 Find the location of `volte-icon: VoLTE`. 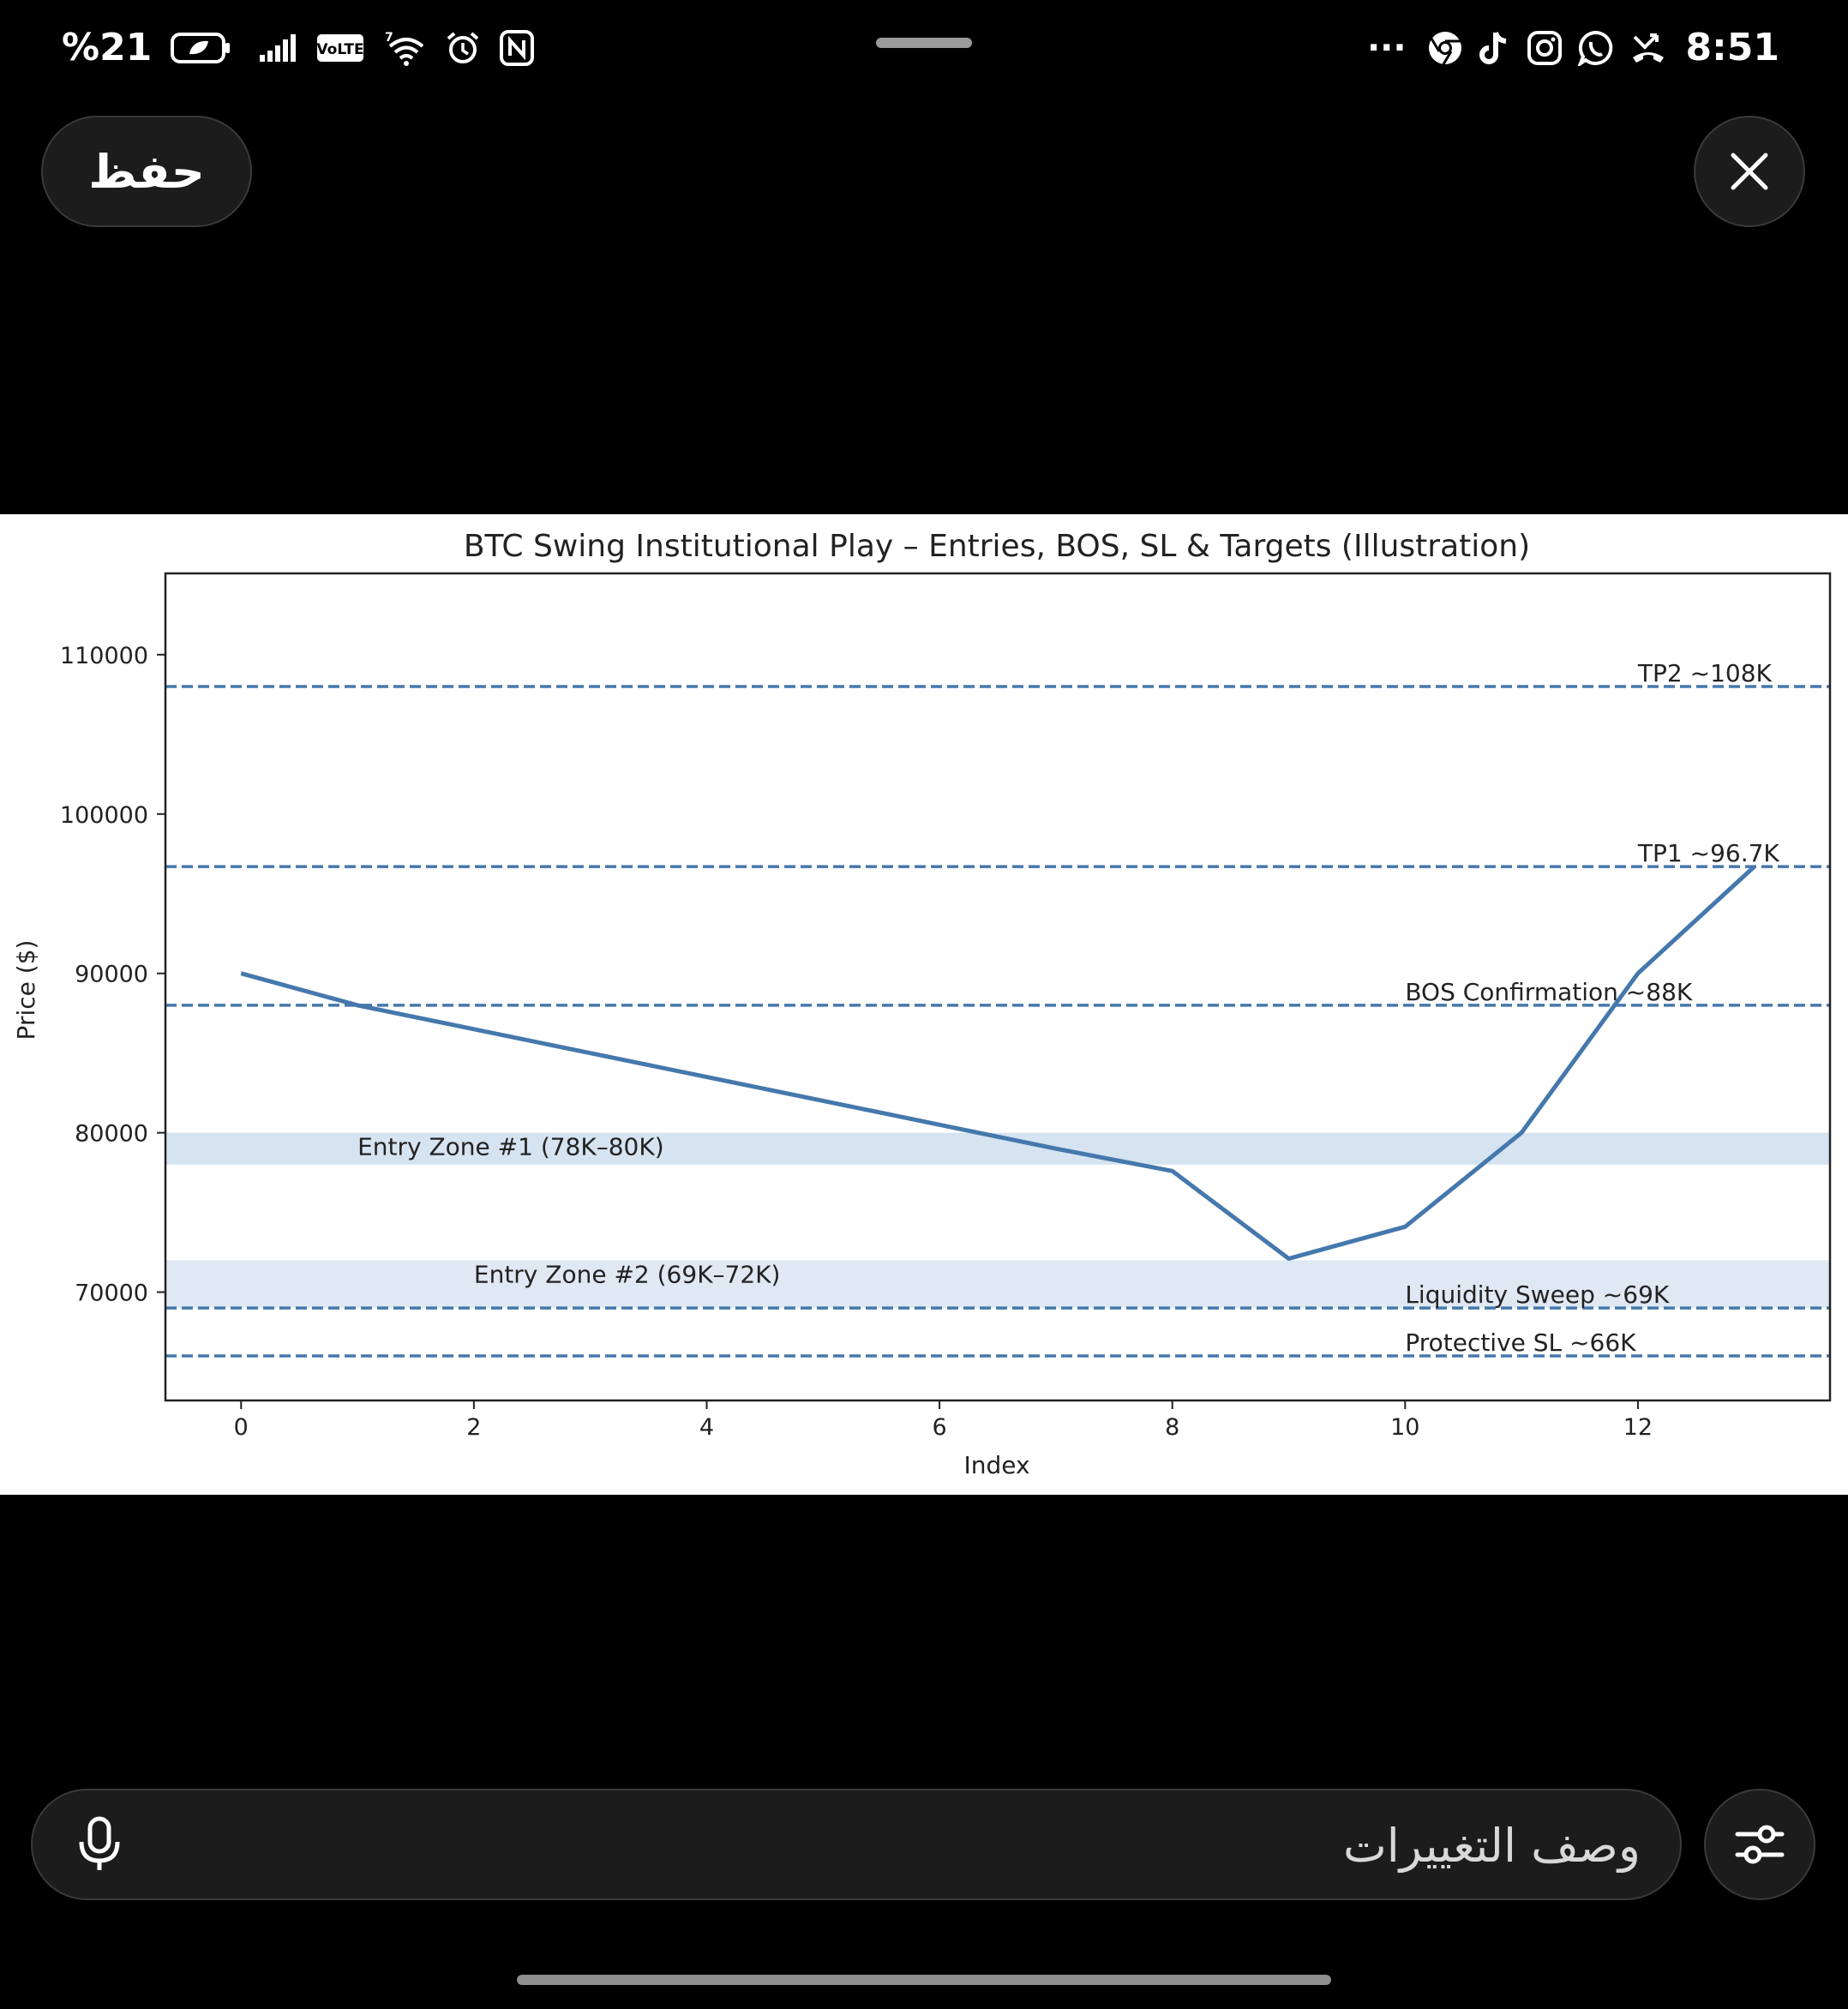

volte-icon: VoLTE is located at coordinates (340, 48).